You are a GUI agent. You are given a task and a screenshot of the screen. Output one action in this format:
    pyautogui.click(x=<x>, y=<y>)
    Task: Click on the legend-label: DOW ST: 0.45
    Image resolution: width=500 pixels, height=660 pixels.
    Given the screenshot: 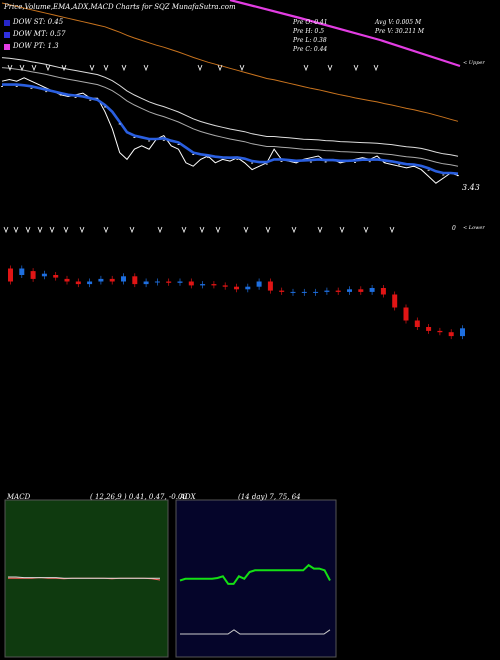 What is the action you would take?
    pyautogui.click(x=38, y=22)
    